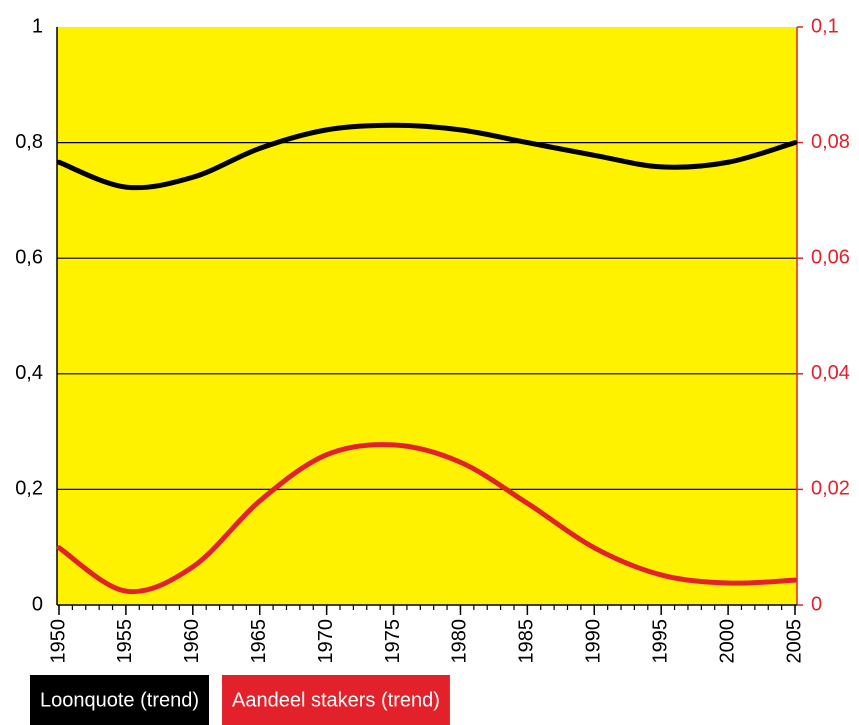  What do you see at coordinates (37, 604) in the screenshot?
I see `y-tick-label: 0` at bounding box center [37, 604].